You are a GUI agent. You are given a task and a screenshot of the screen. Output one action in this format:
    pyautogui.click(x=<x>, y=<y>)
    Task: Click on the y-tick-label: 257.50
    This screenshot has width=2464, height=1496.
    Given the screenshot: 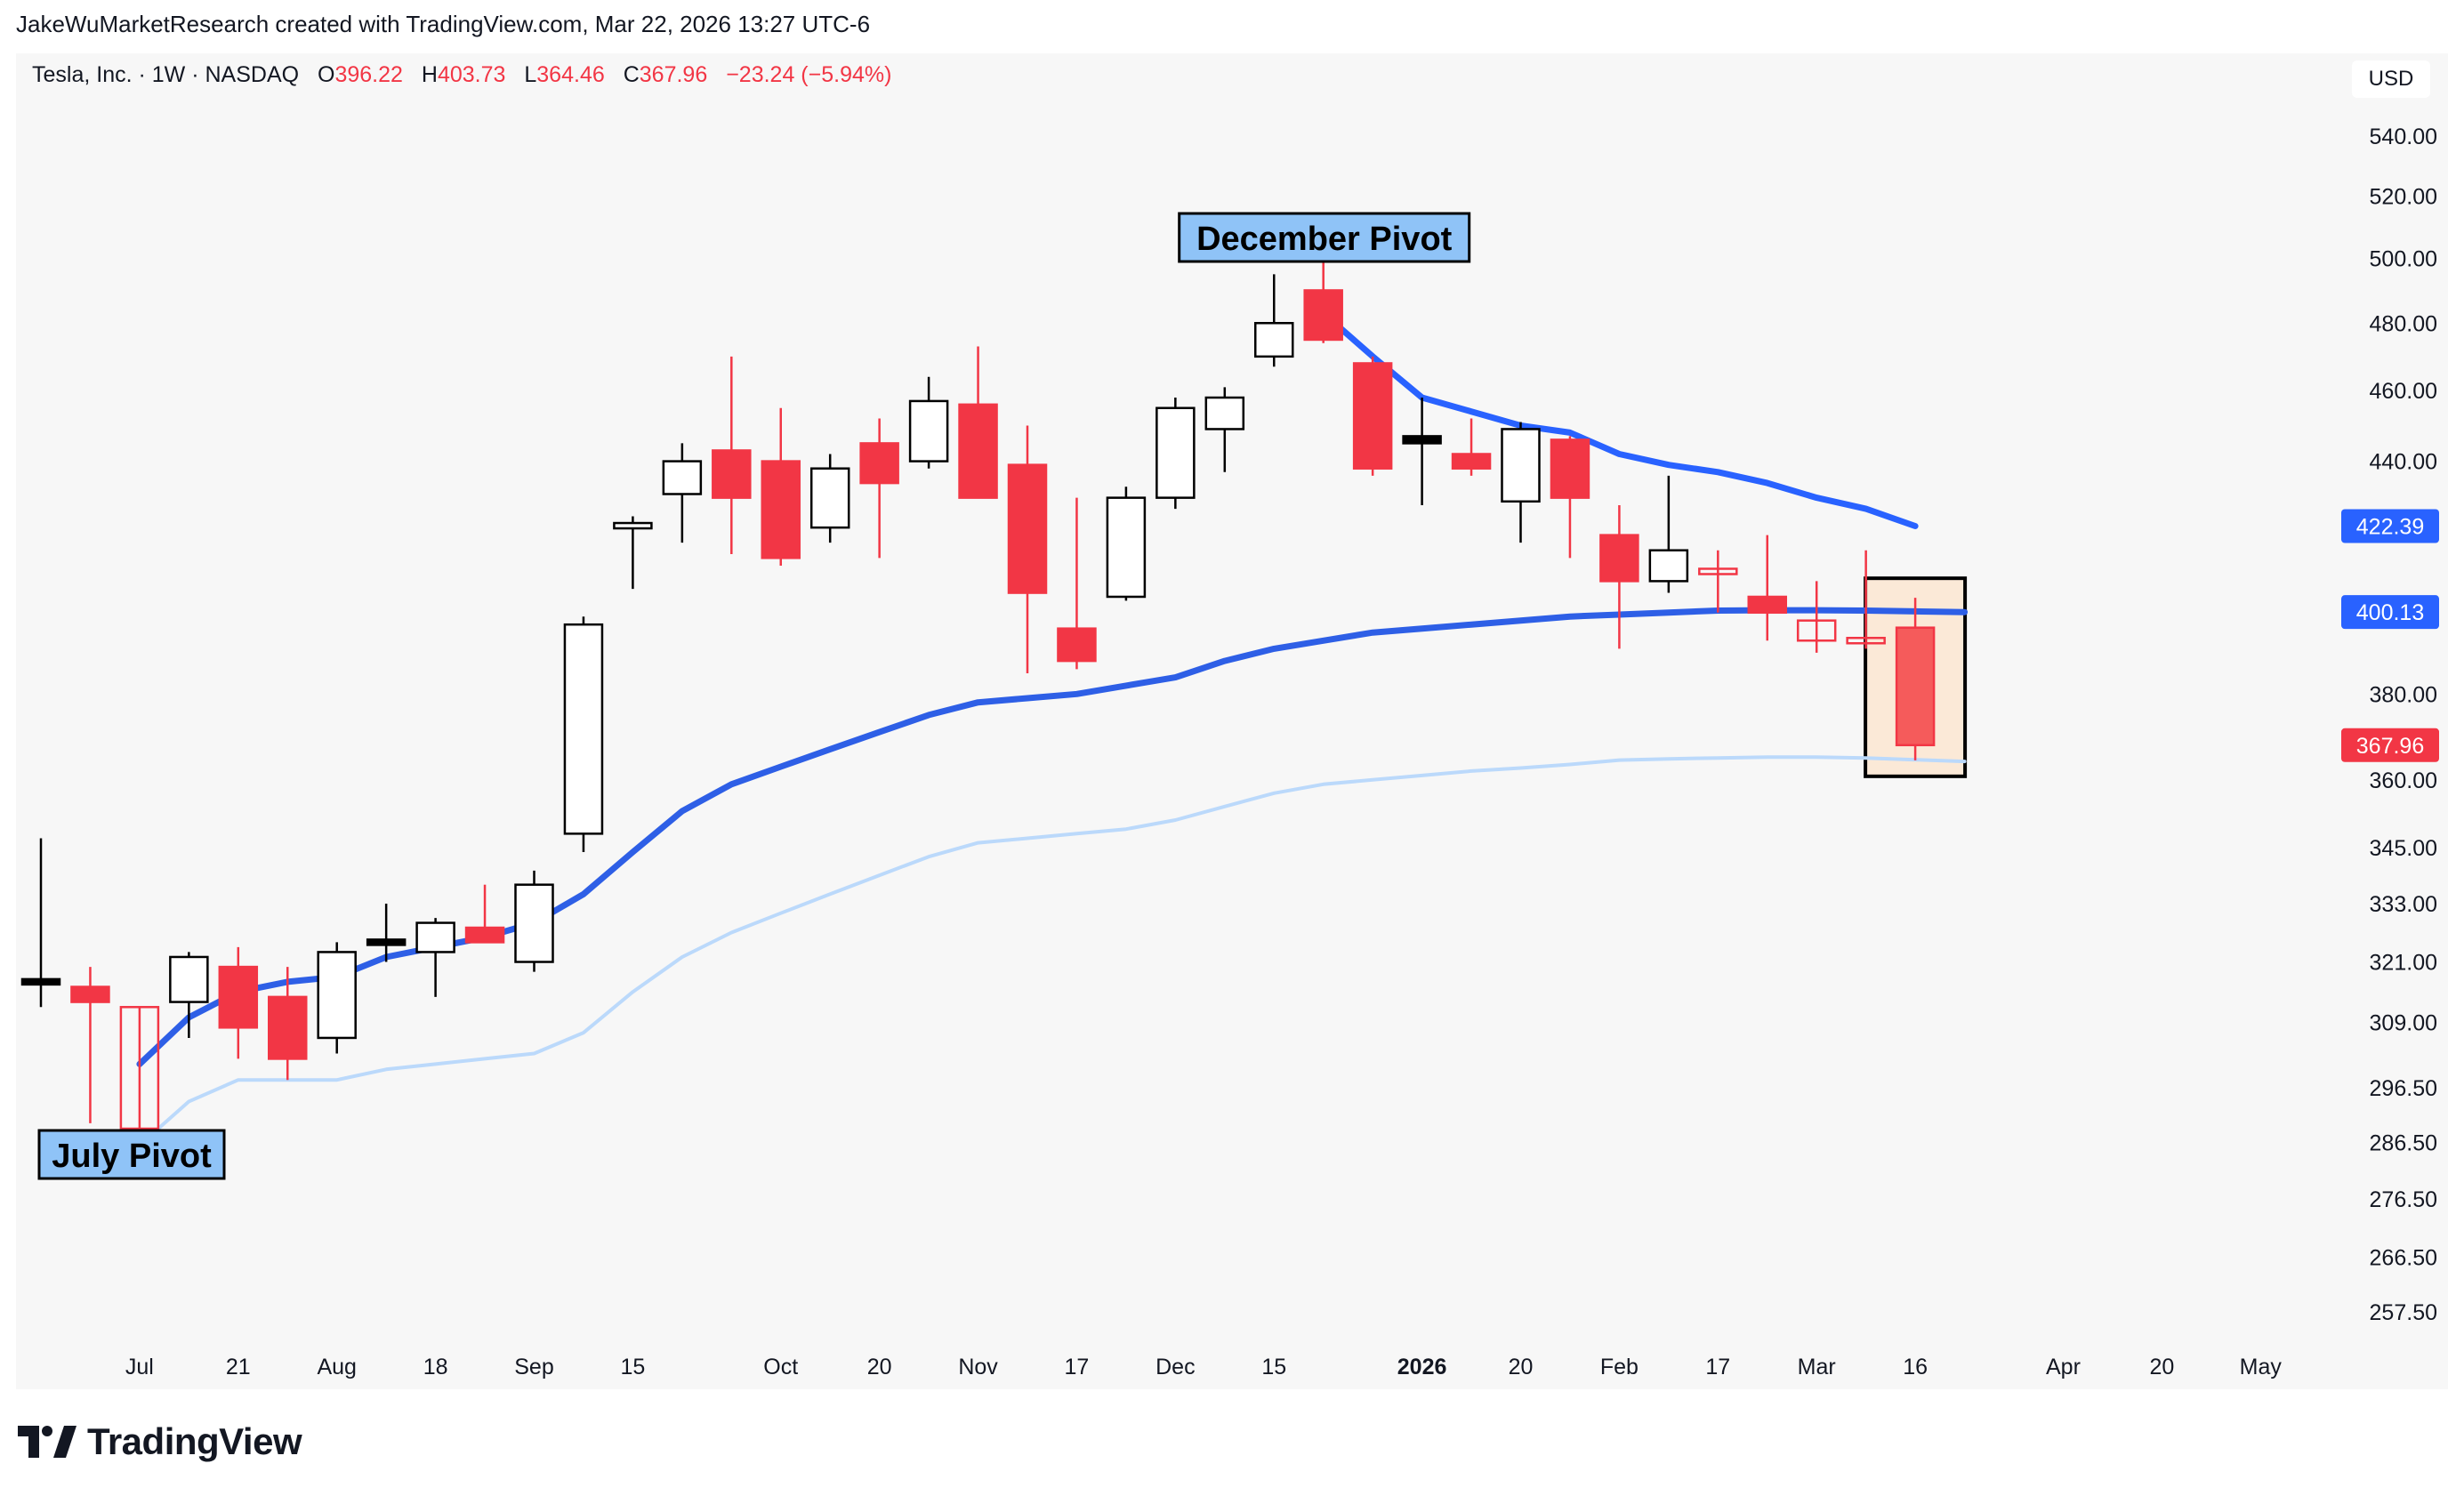 What is the action you would take?
    pyautogui.click(x=2403, y=1312)
    